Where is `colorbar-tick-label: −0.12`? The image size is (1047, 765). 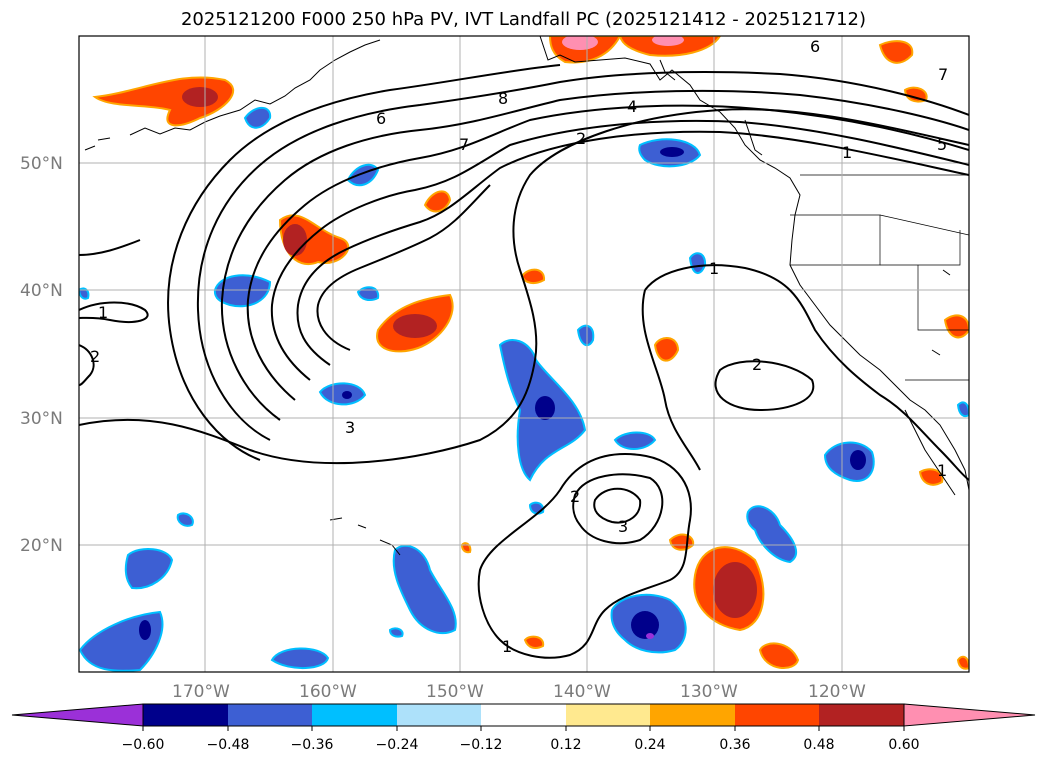
colorbar-tick-label: −0.12 is located at coordinates (481, 745).